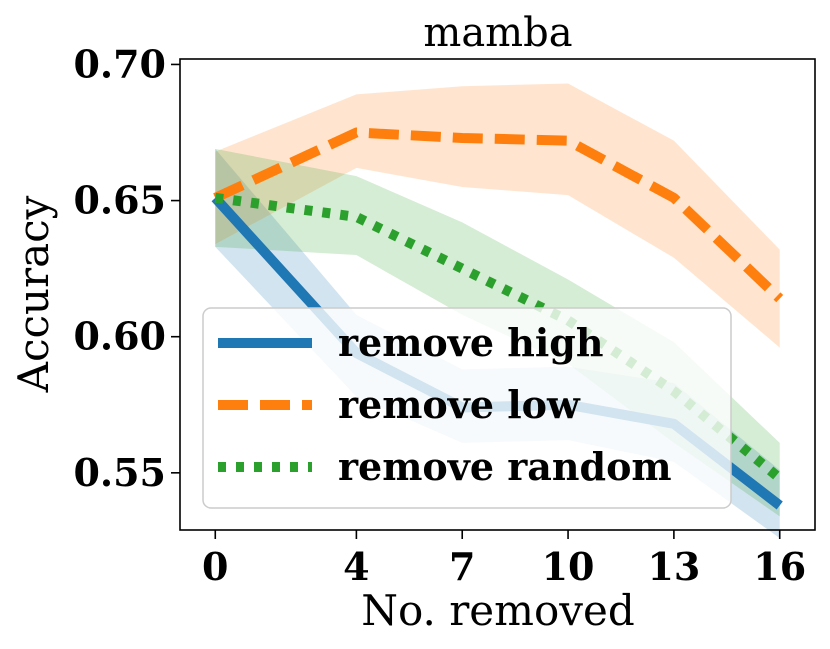  Describe the element at coordinates (471, 342) in the screenshot. I see `legend-label-remove-high: remove high` at that location.